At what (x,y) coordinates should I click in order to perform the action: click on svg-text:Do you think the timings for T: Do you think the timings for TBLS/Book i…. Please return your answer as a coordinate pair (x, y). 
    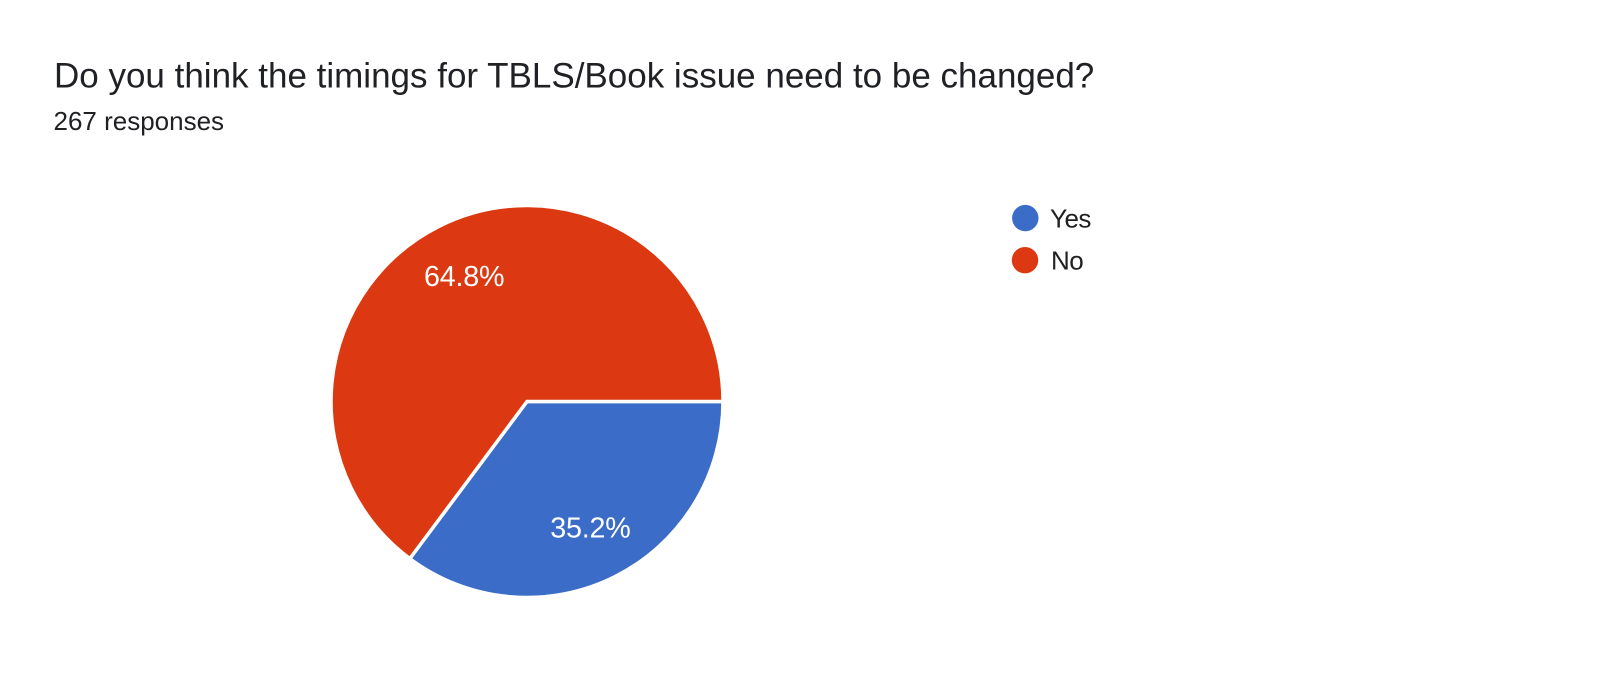
    Looking at the image, I should click on (574, 76).